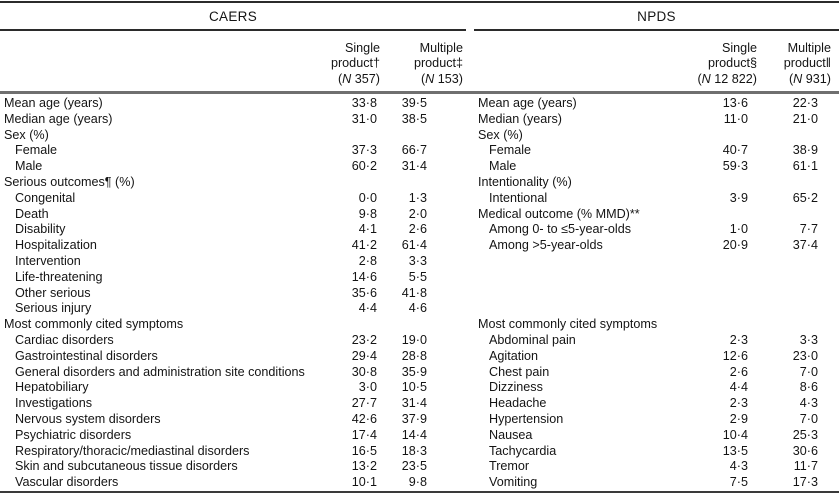 The width and height of the screenshot is (839, 498). What do you see at coordinates (656, 341) in the screenshot?
I see `table-row: Abdominal pain 2·3 3·3` at bounding box center [656, 341].